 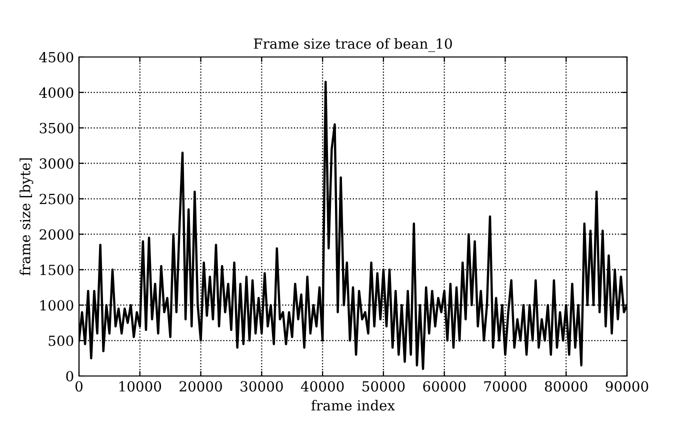 What do you see at coordinates (505, 386) in the screenshot?
I see `x-tick-label: 70000` at bounding box center [505, 386].